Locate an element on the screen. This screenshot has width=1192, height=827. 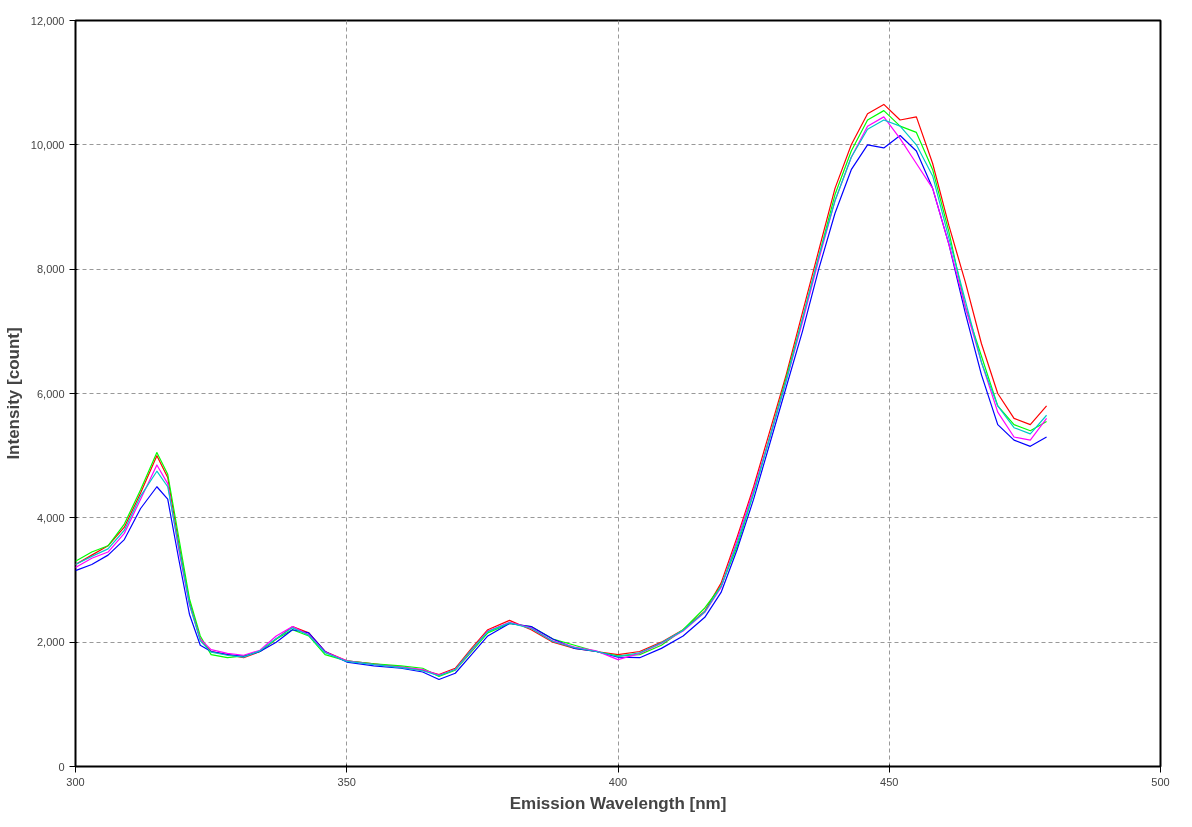
x-tick-label: 400 is located at coordinates (618, 781).